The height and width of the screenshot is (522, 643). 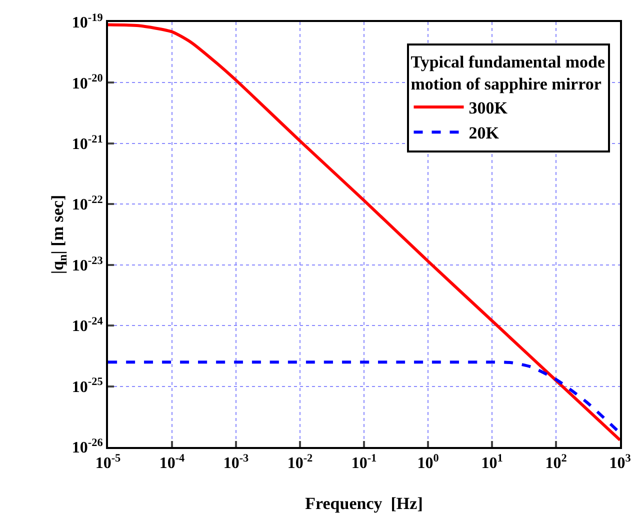 What do you see at coordinates (300, 462) in the screenshot?
I see `x-tick-label: 10$^{-2}$` at bounding box center [300, 462].